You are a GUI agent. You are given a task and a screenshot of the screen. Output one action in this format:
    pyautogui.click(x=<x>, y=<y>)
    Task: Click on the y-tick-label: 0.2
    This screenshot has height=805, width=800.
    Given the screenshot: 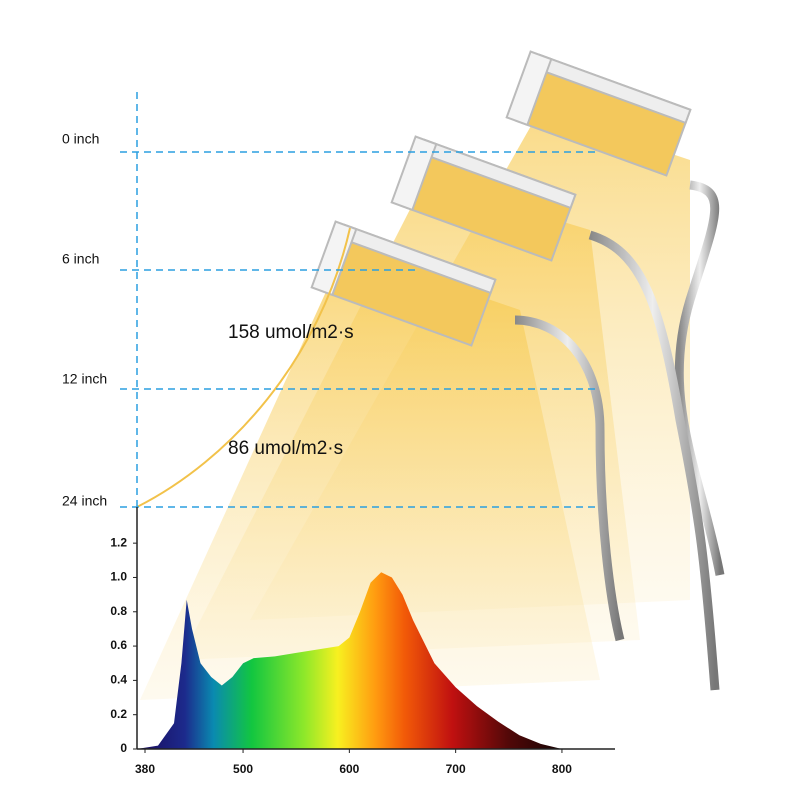 What is the action you would take?
    pyautogui.click(x=118, y=714)
    